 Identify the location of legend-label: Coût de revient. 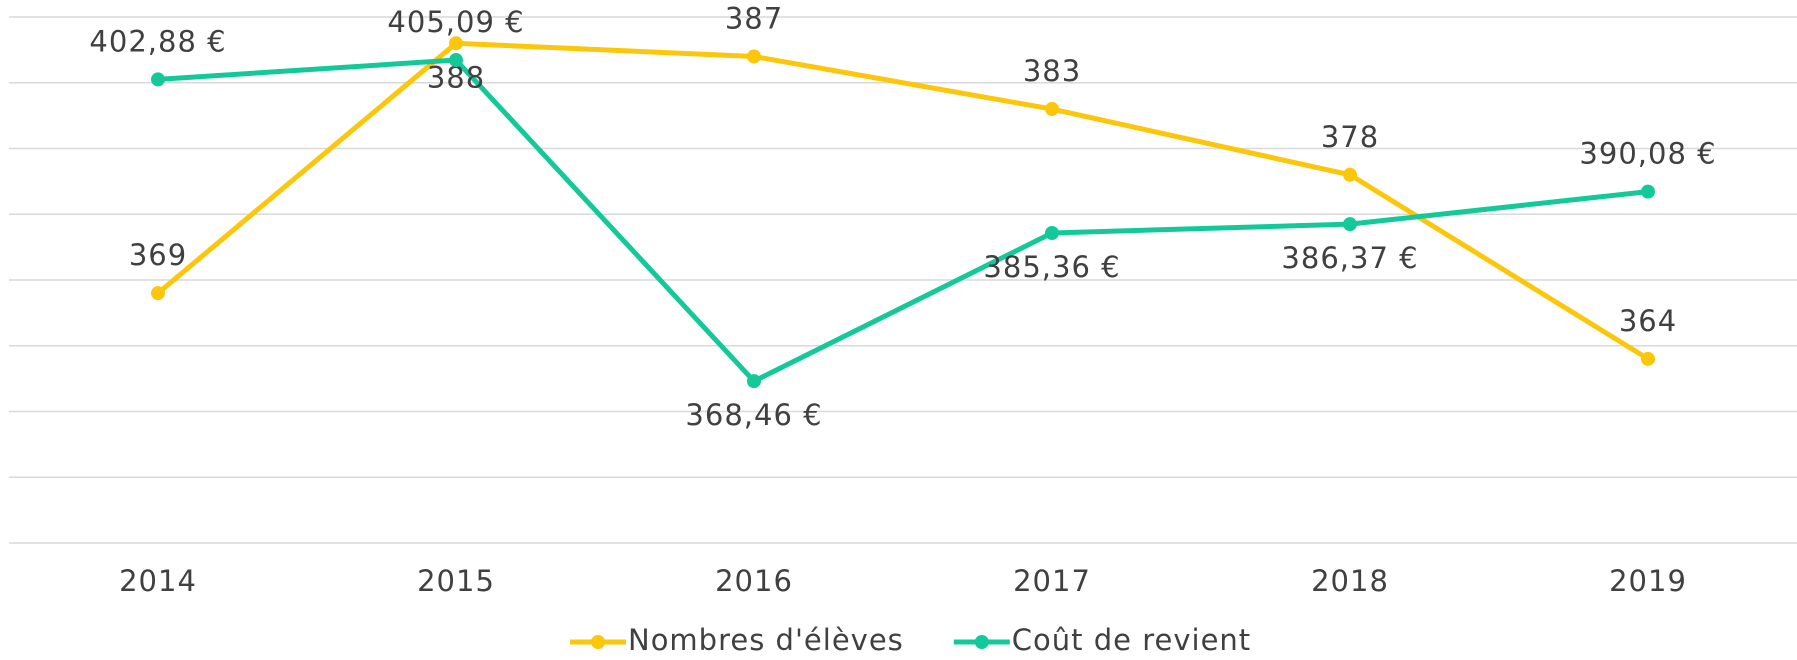
(1131, 640).